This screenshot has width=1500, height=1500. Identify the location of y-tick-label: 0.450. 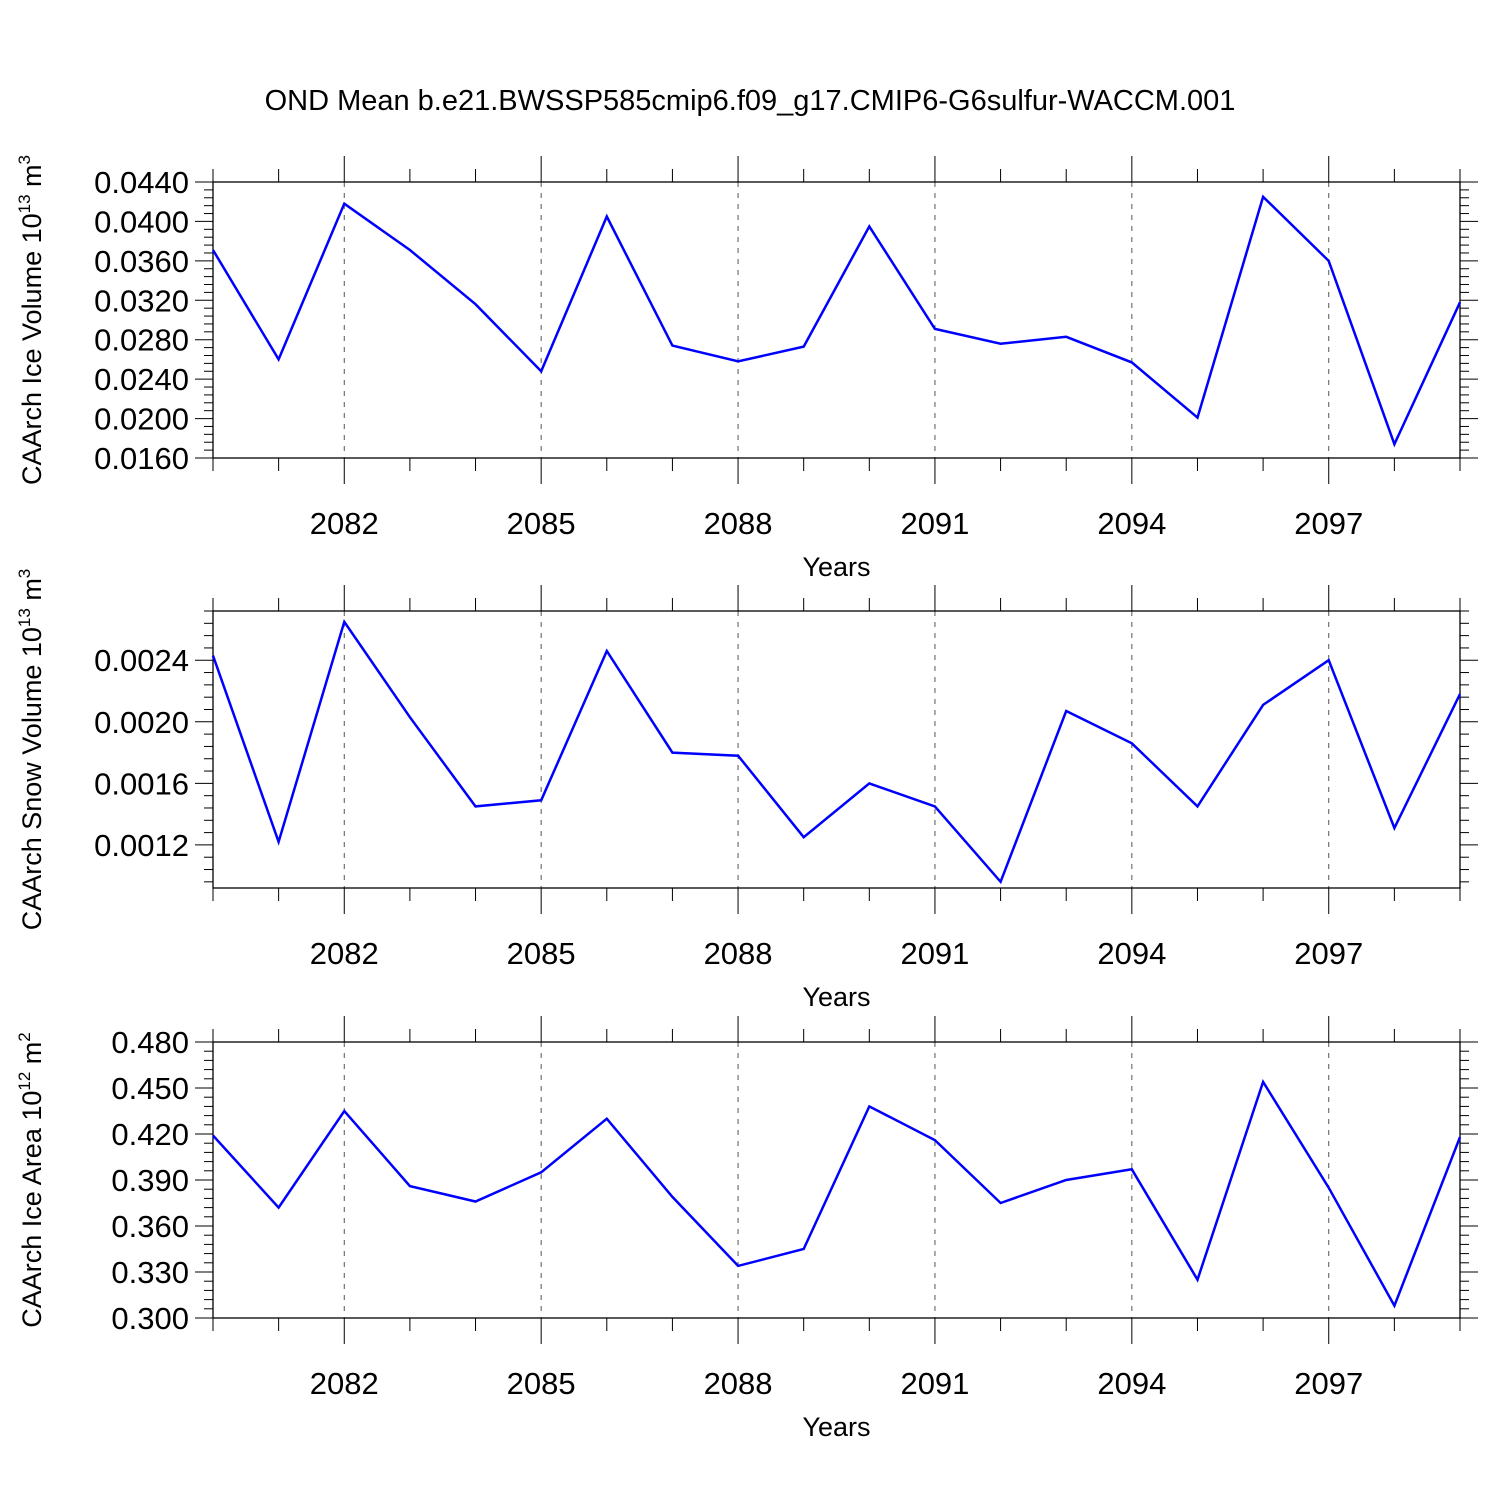
(150, 1088).